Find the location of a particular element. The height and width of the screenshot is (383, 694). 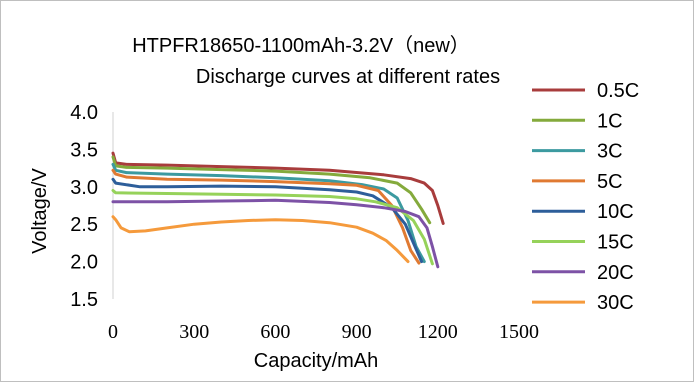

x-tick-label: 1200 is located at coordinates (438, 332).